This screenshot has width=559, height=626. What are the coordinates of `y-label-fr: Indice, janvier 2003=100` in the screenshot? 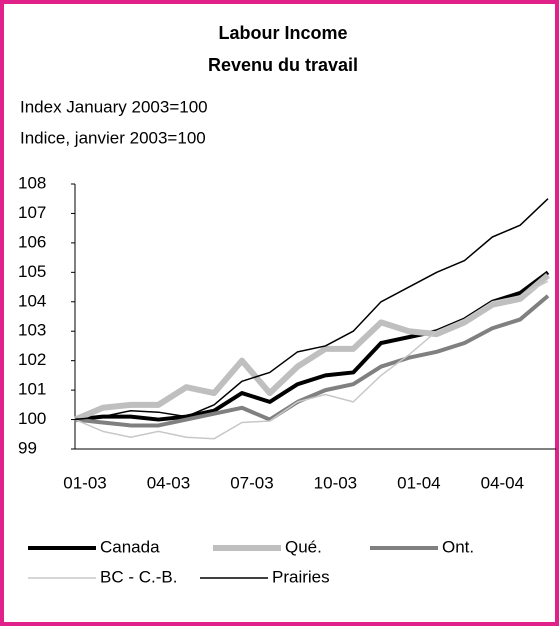 It's located at (113, 137).